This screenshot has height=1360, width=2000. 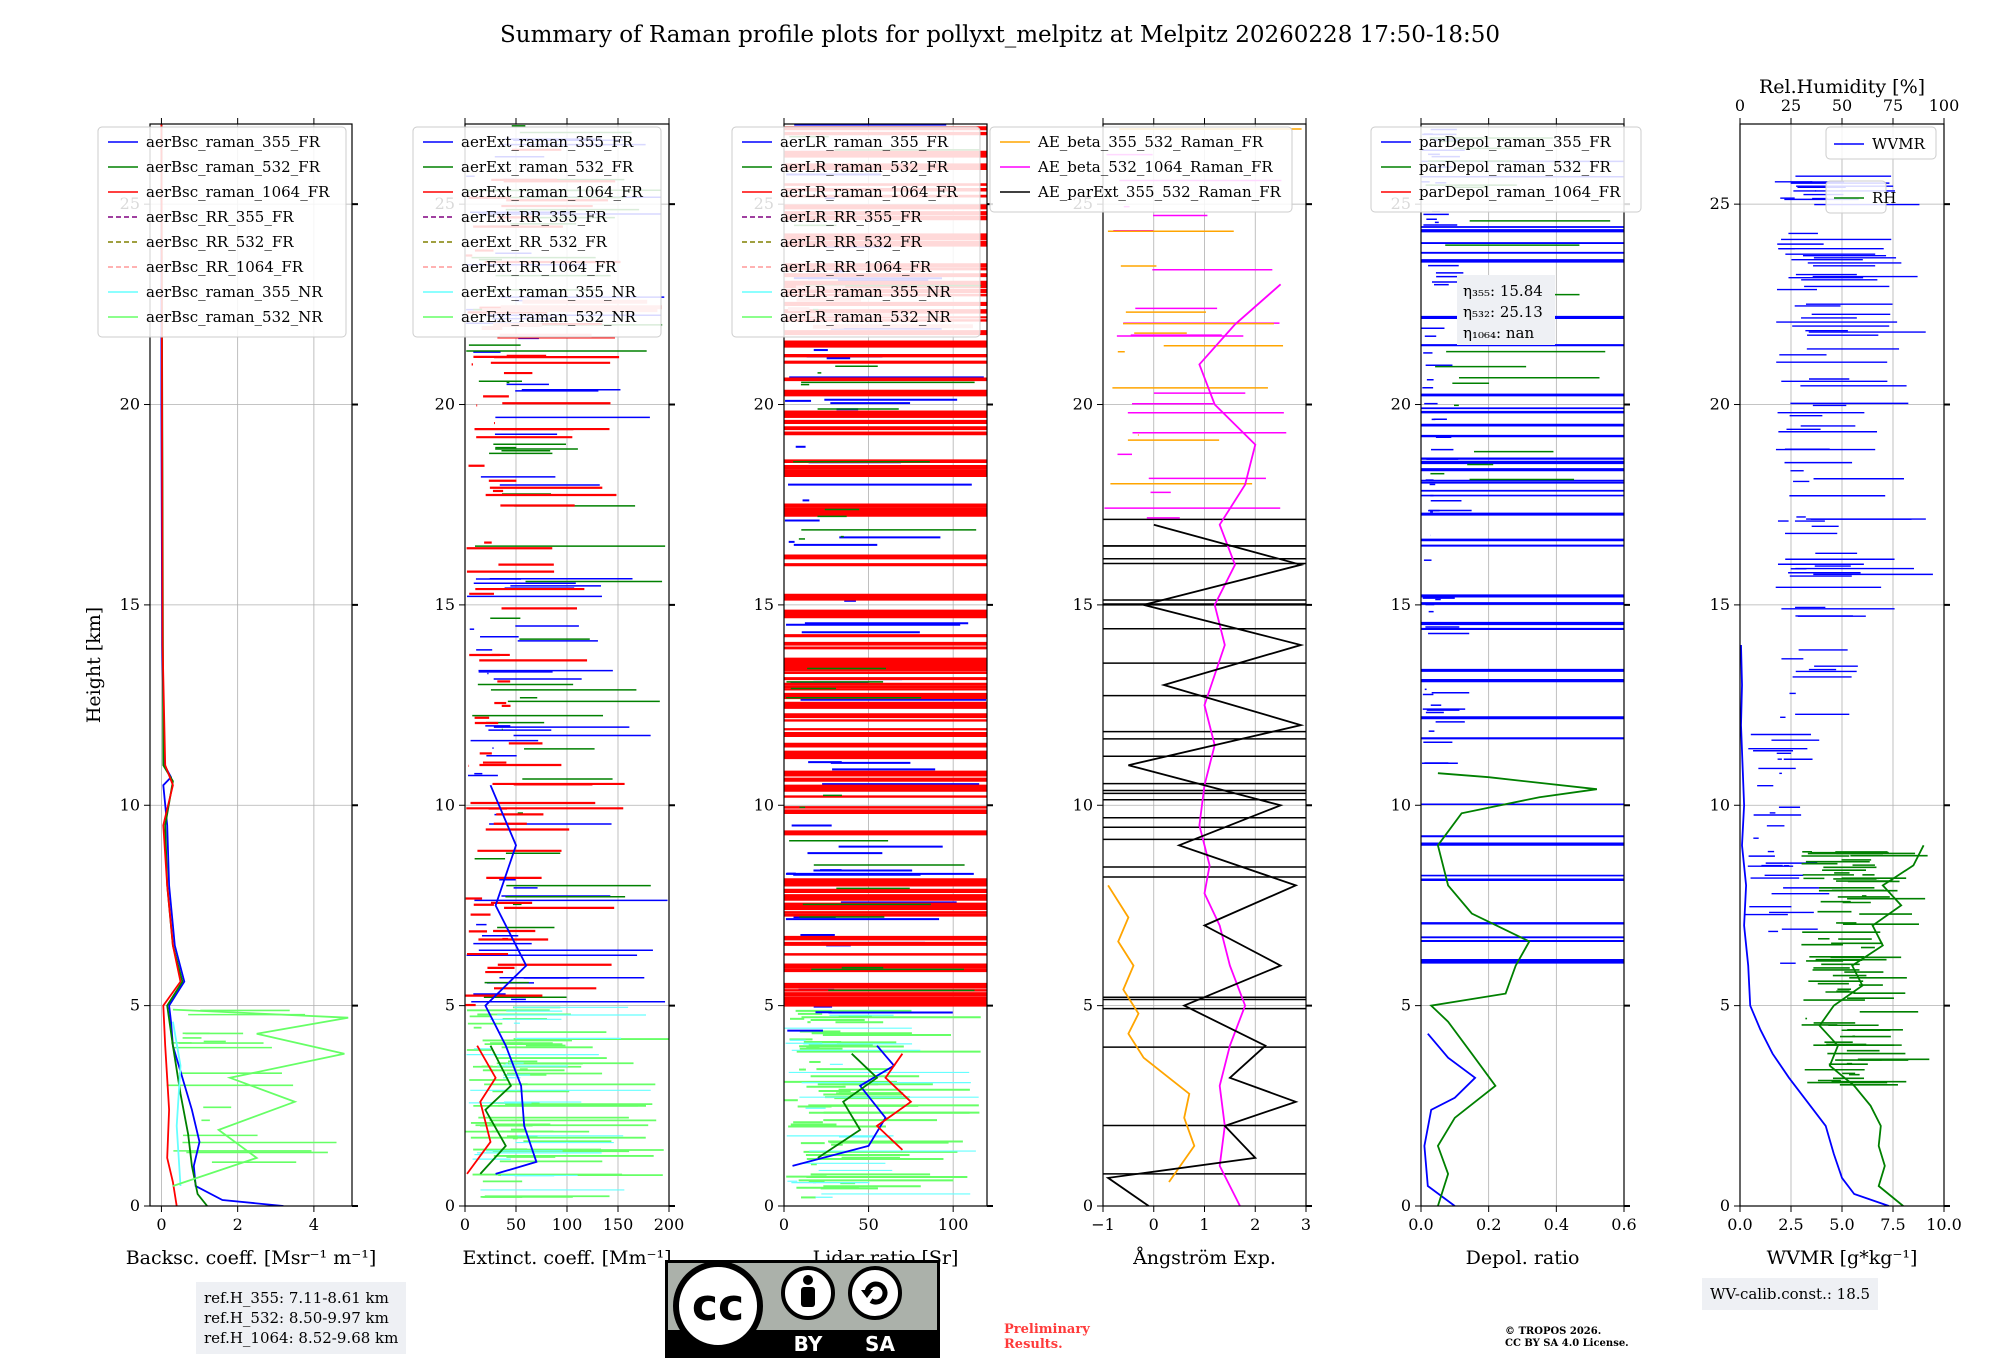 What do you see at coordinates (94, 665) in the screenshot?
I see `y-axis-label: Height [km]` at bounding box center [94, 665].